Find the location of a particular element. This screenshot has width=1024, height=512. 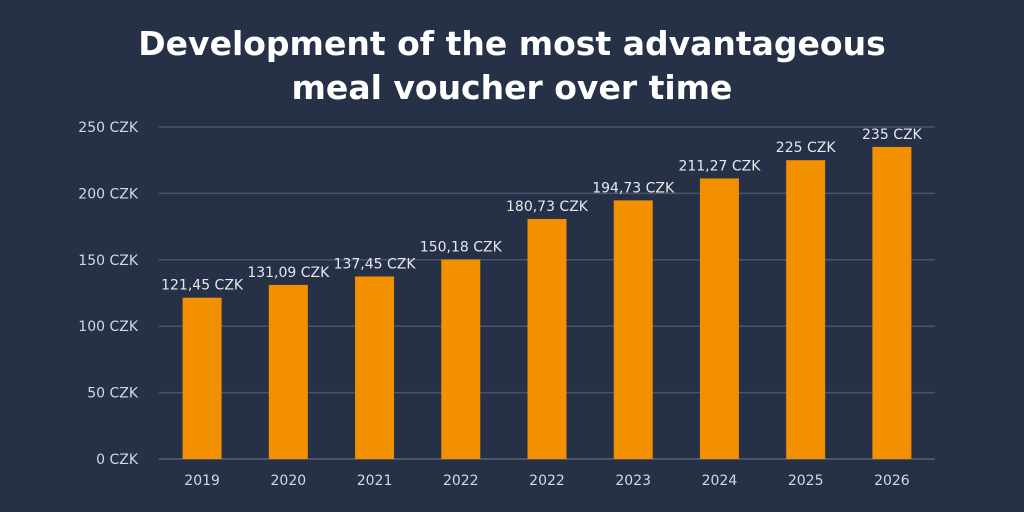

data-label: 137,45 CZK is located at coordinates (375, 264).